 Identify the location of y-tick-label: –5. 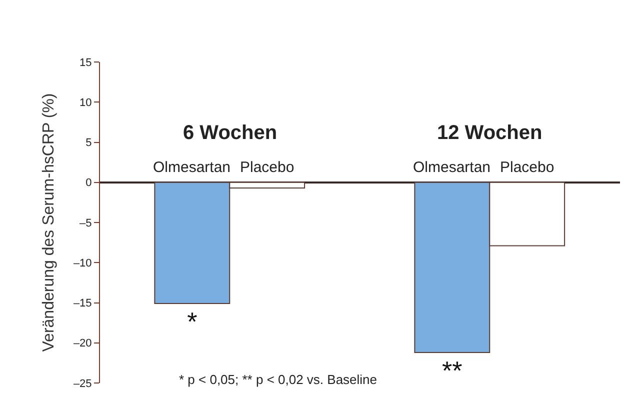
(86, 223).